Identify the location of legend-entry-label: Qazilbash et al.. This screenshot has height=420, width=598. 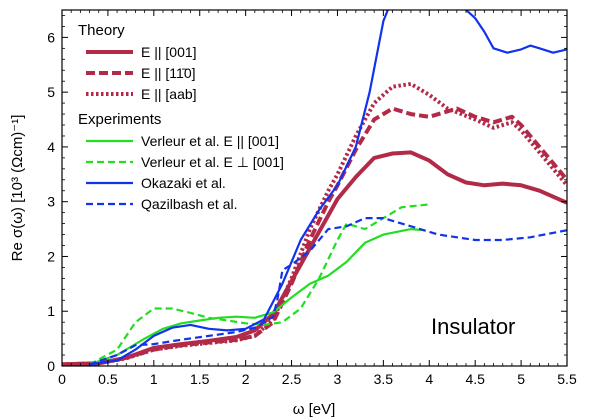
(189, 204).